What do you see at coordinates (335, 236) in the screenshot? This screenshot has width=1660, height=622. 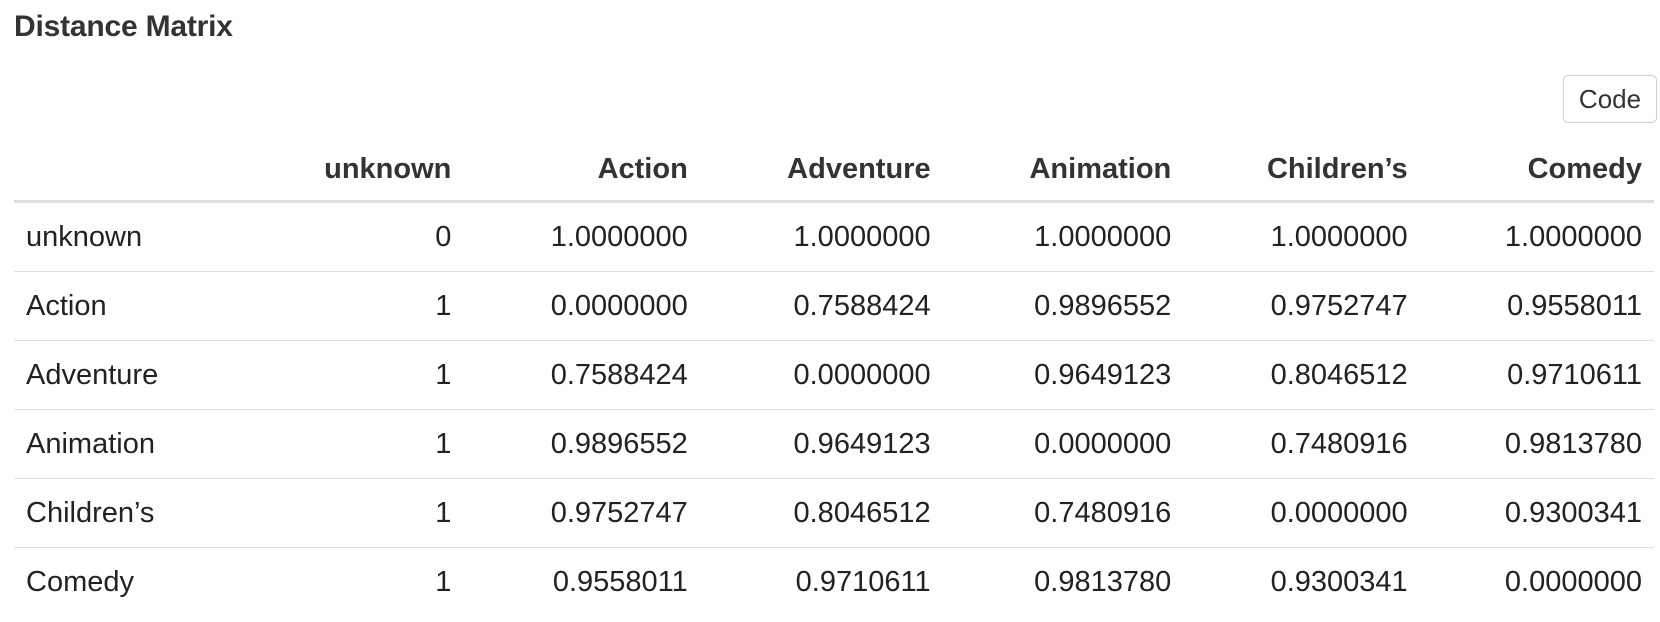 I see `table-cell: 0` at bounding box center [335, 236].